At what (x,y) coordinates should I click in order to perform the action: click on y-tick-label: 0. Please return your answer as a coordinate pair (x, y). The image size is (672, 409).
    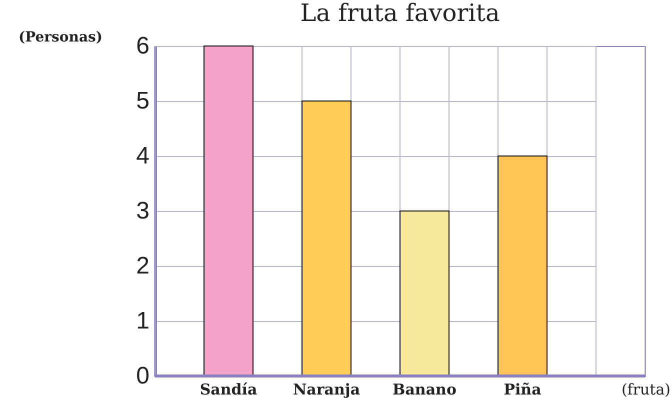
    Looking at the image, I should click on (143, 376).